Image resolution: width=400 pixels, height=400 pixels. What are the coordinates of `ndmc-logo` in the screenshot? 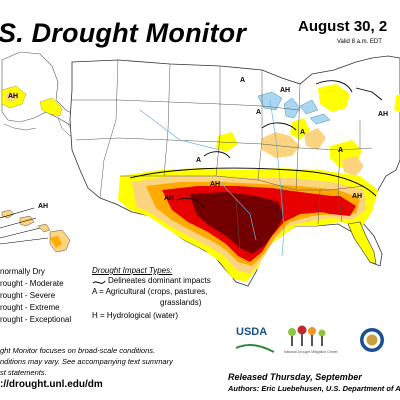 It's located at (307, 335).